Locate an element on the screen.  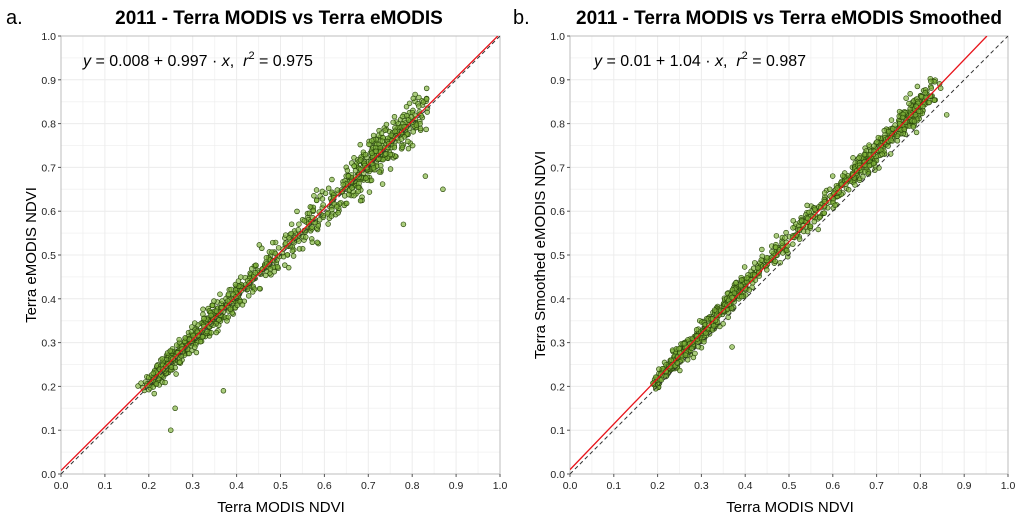
panel-a-x-tick-label: 0.8 is located at coordinates (412, 486).